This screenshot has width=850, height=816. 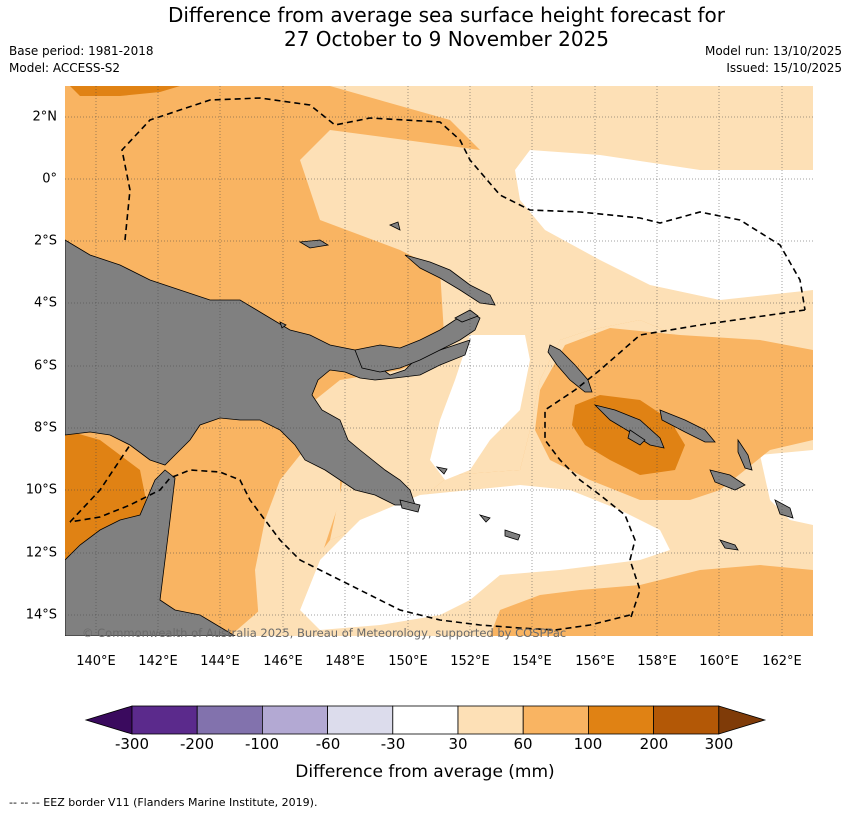 I want to click on colorbar-label-8: 200, so click(x=654, y=744).